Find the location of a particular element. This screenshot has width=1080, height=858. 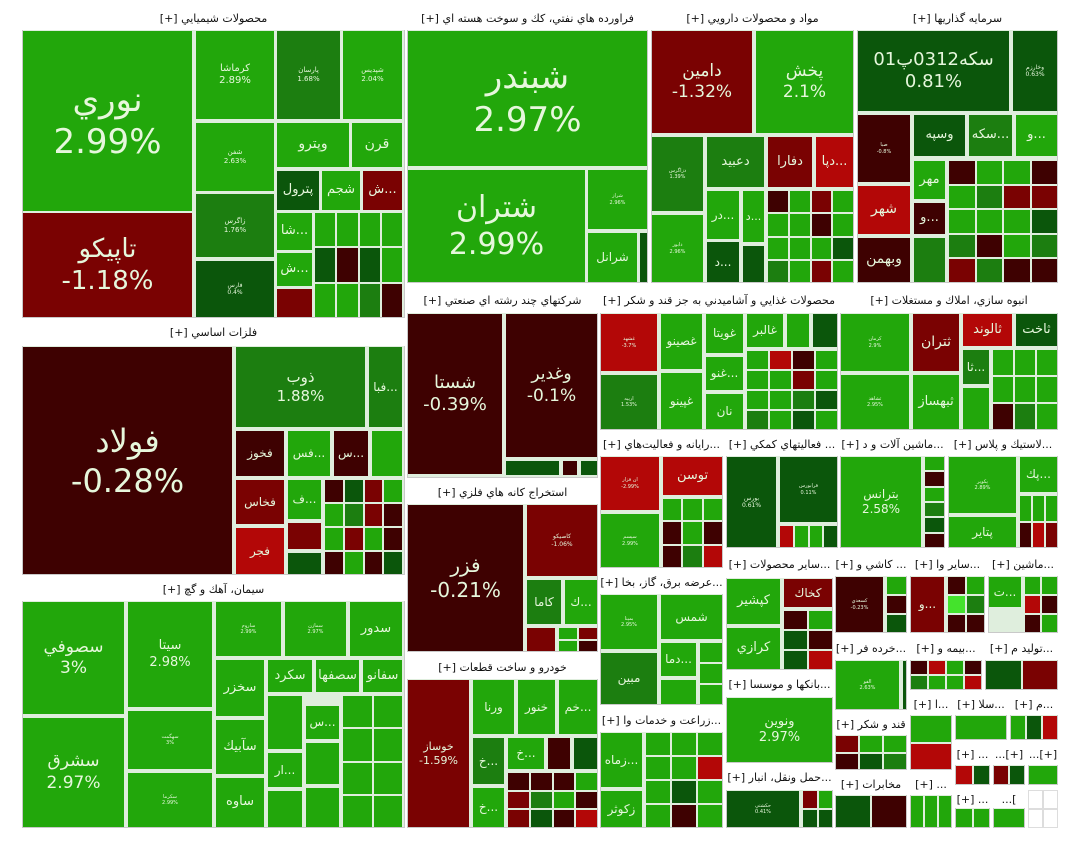

sector-header: ...لاستيك و پلاس [+] is located at coordinates (1003, 444).